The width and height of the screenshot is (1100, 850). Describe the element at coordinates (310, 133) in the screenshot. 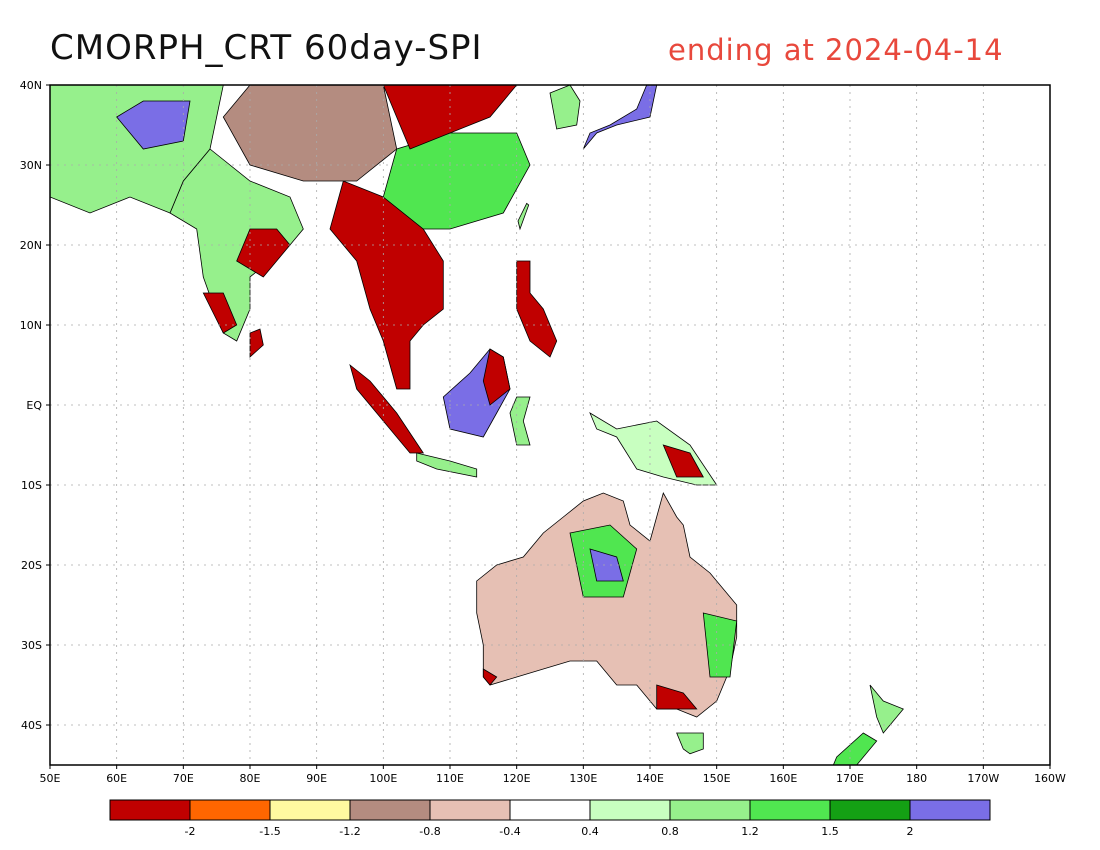

I see `region-tibet` at that location.